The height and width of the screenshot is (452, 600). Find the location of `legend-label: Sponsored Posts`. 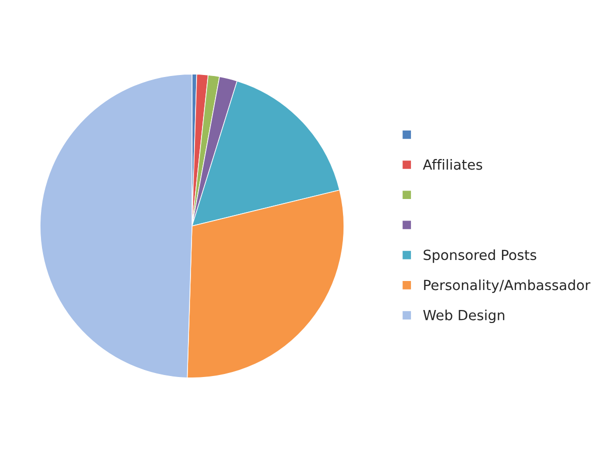

legend-label: Sponsored Posts is located at coordinates (480, 256).